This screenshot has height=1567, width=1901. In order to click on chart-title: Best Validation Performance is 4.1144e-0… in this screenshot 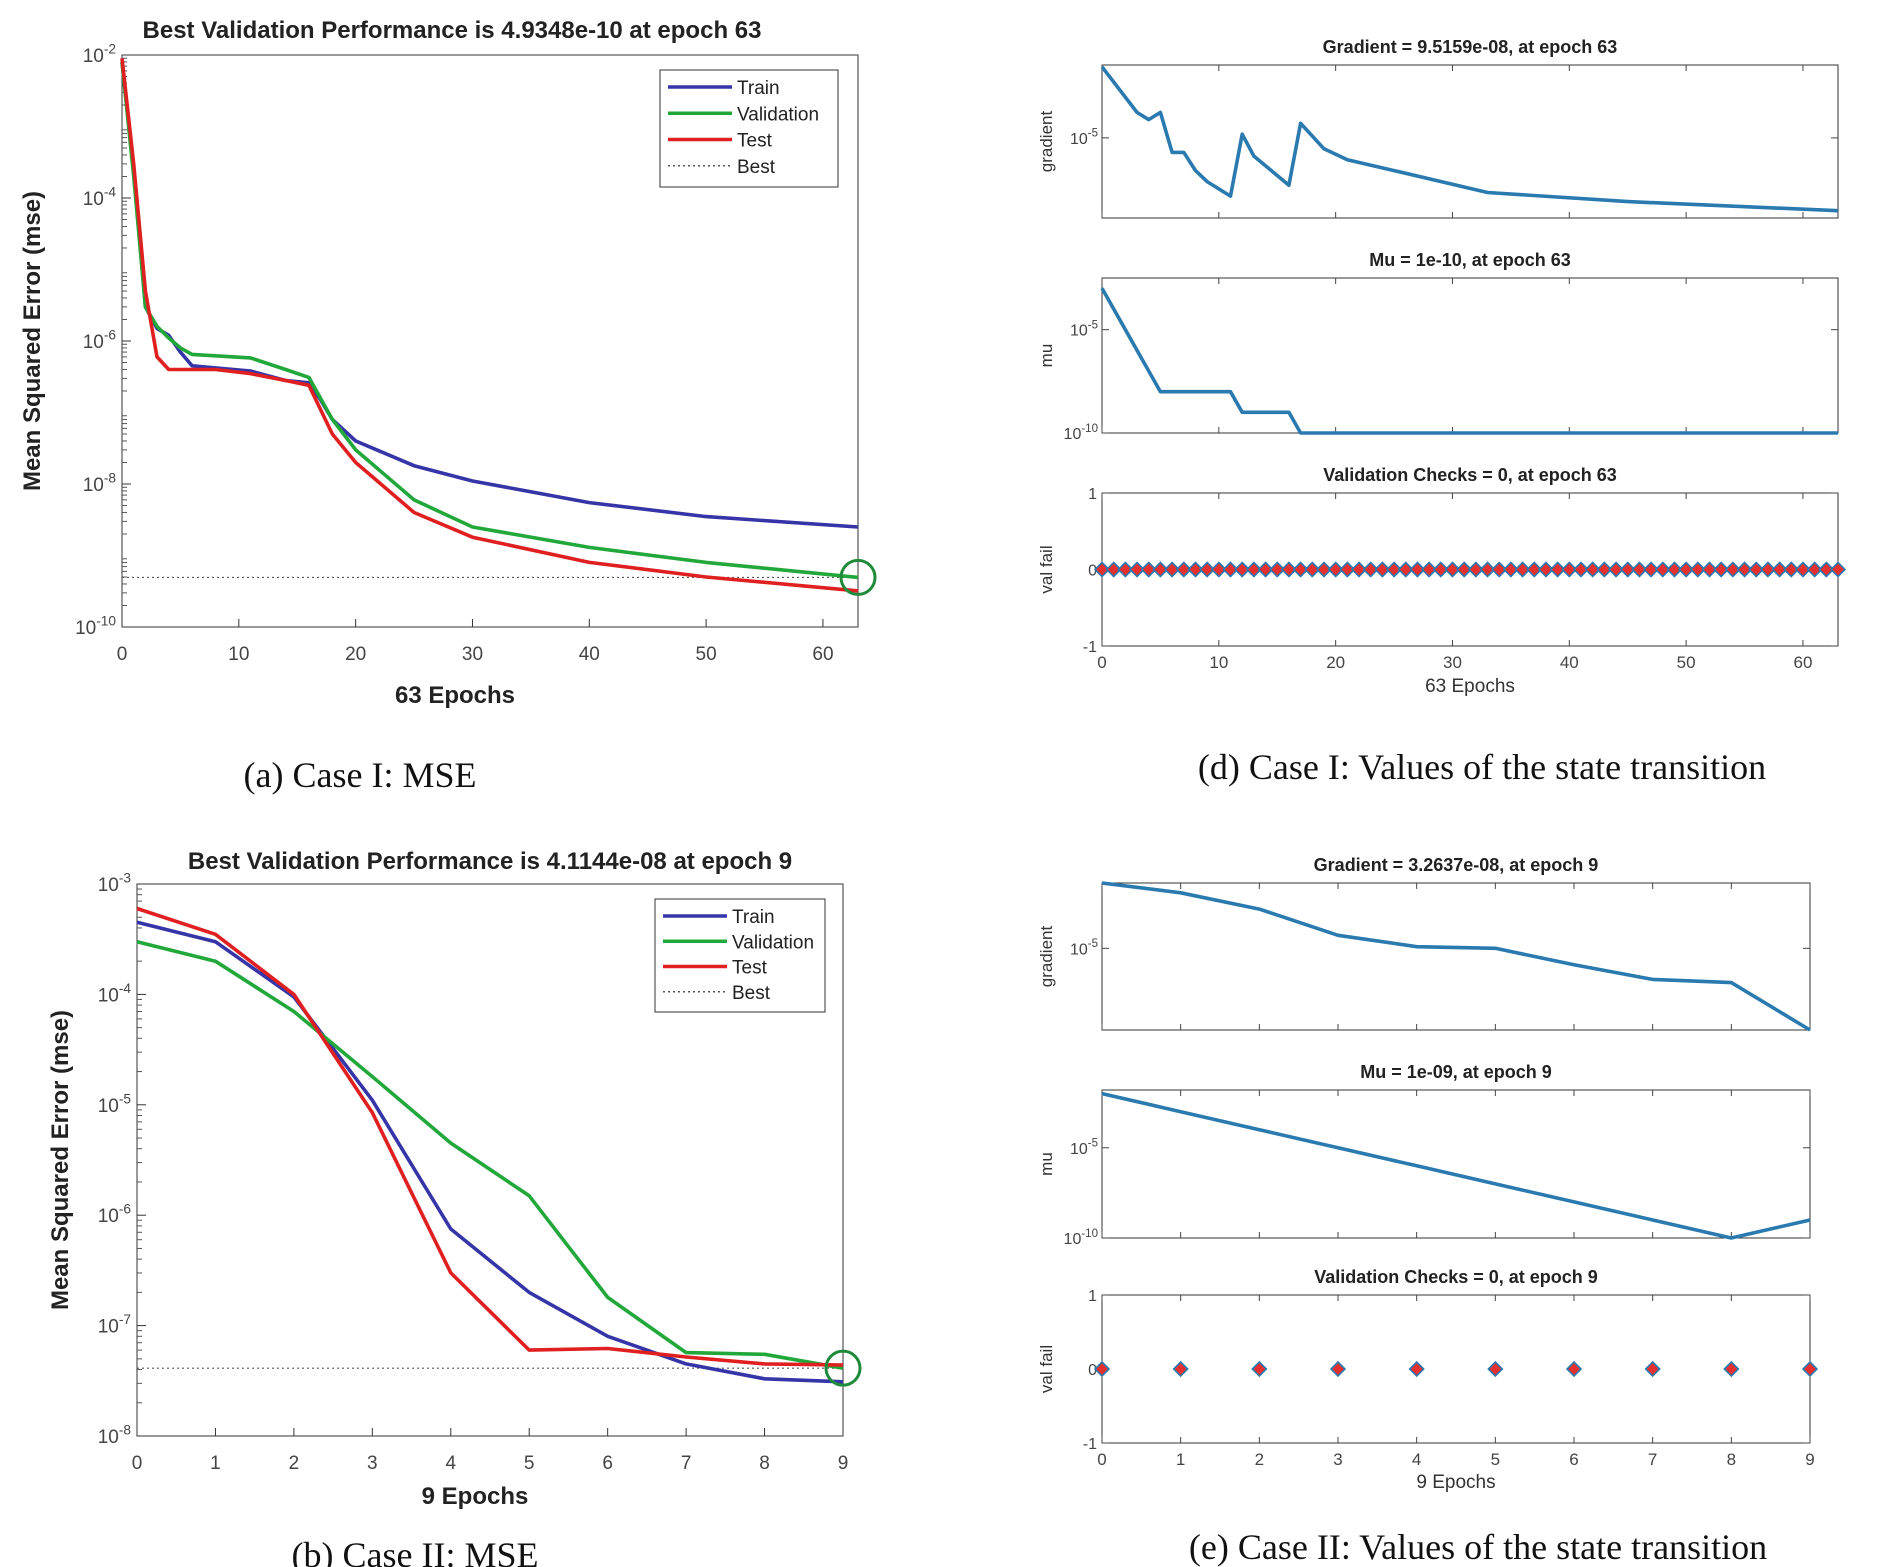, I will do `click(490, 861)`.